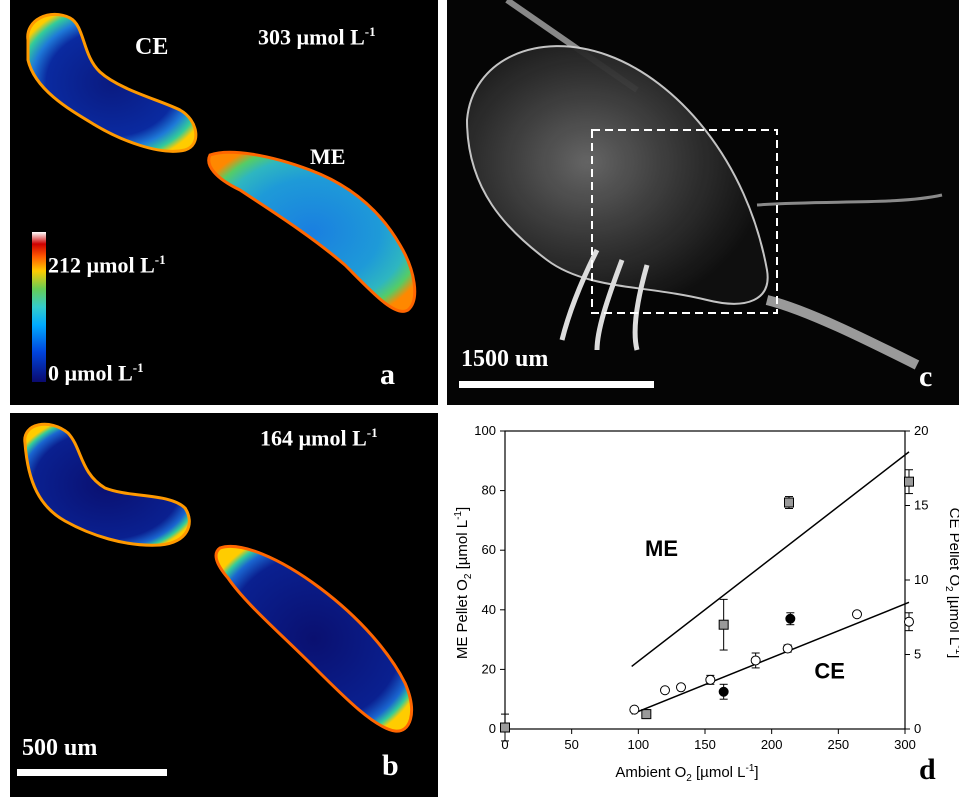  What do you see at coordinates (849, 200) in the screenshot?
I see `antenna` at bounding box center [849, 200].